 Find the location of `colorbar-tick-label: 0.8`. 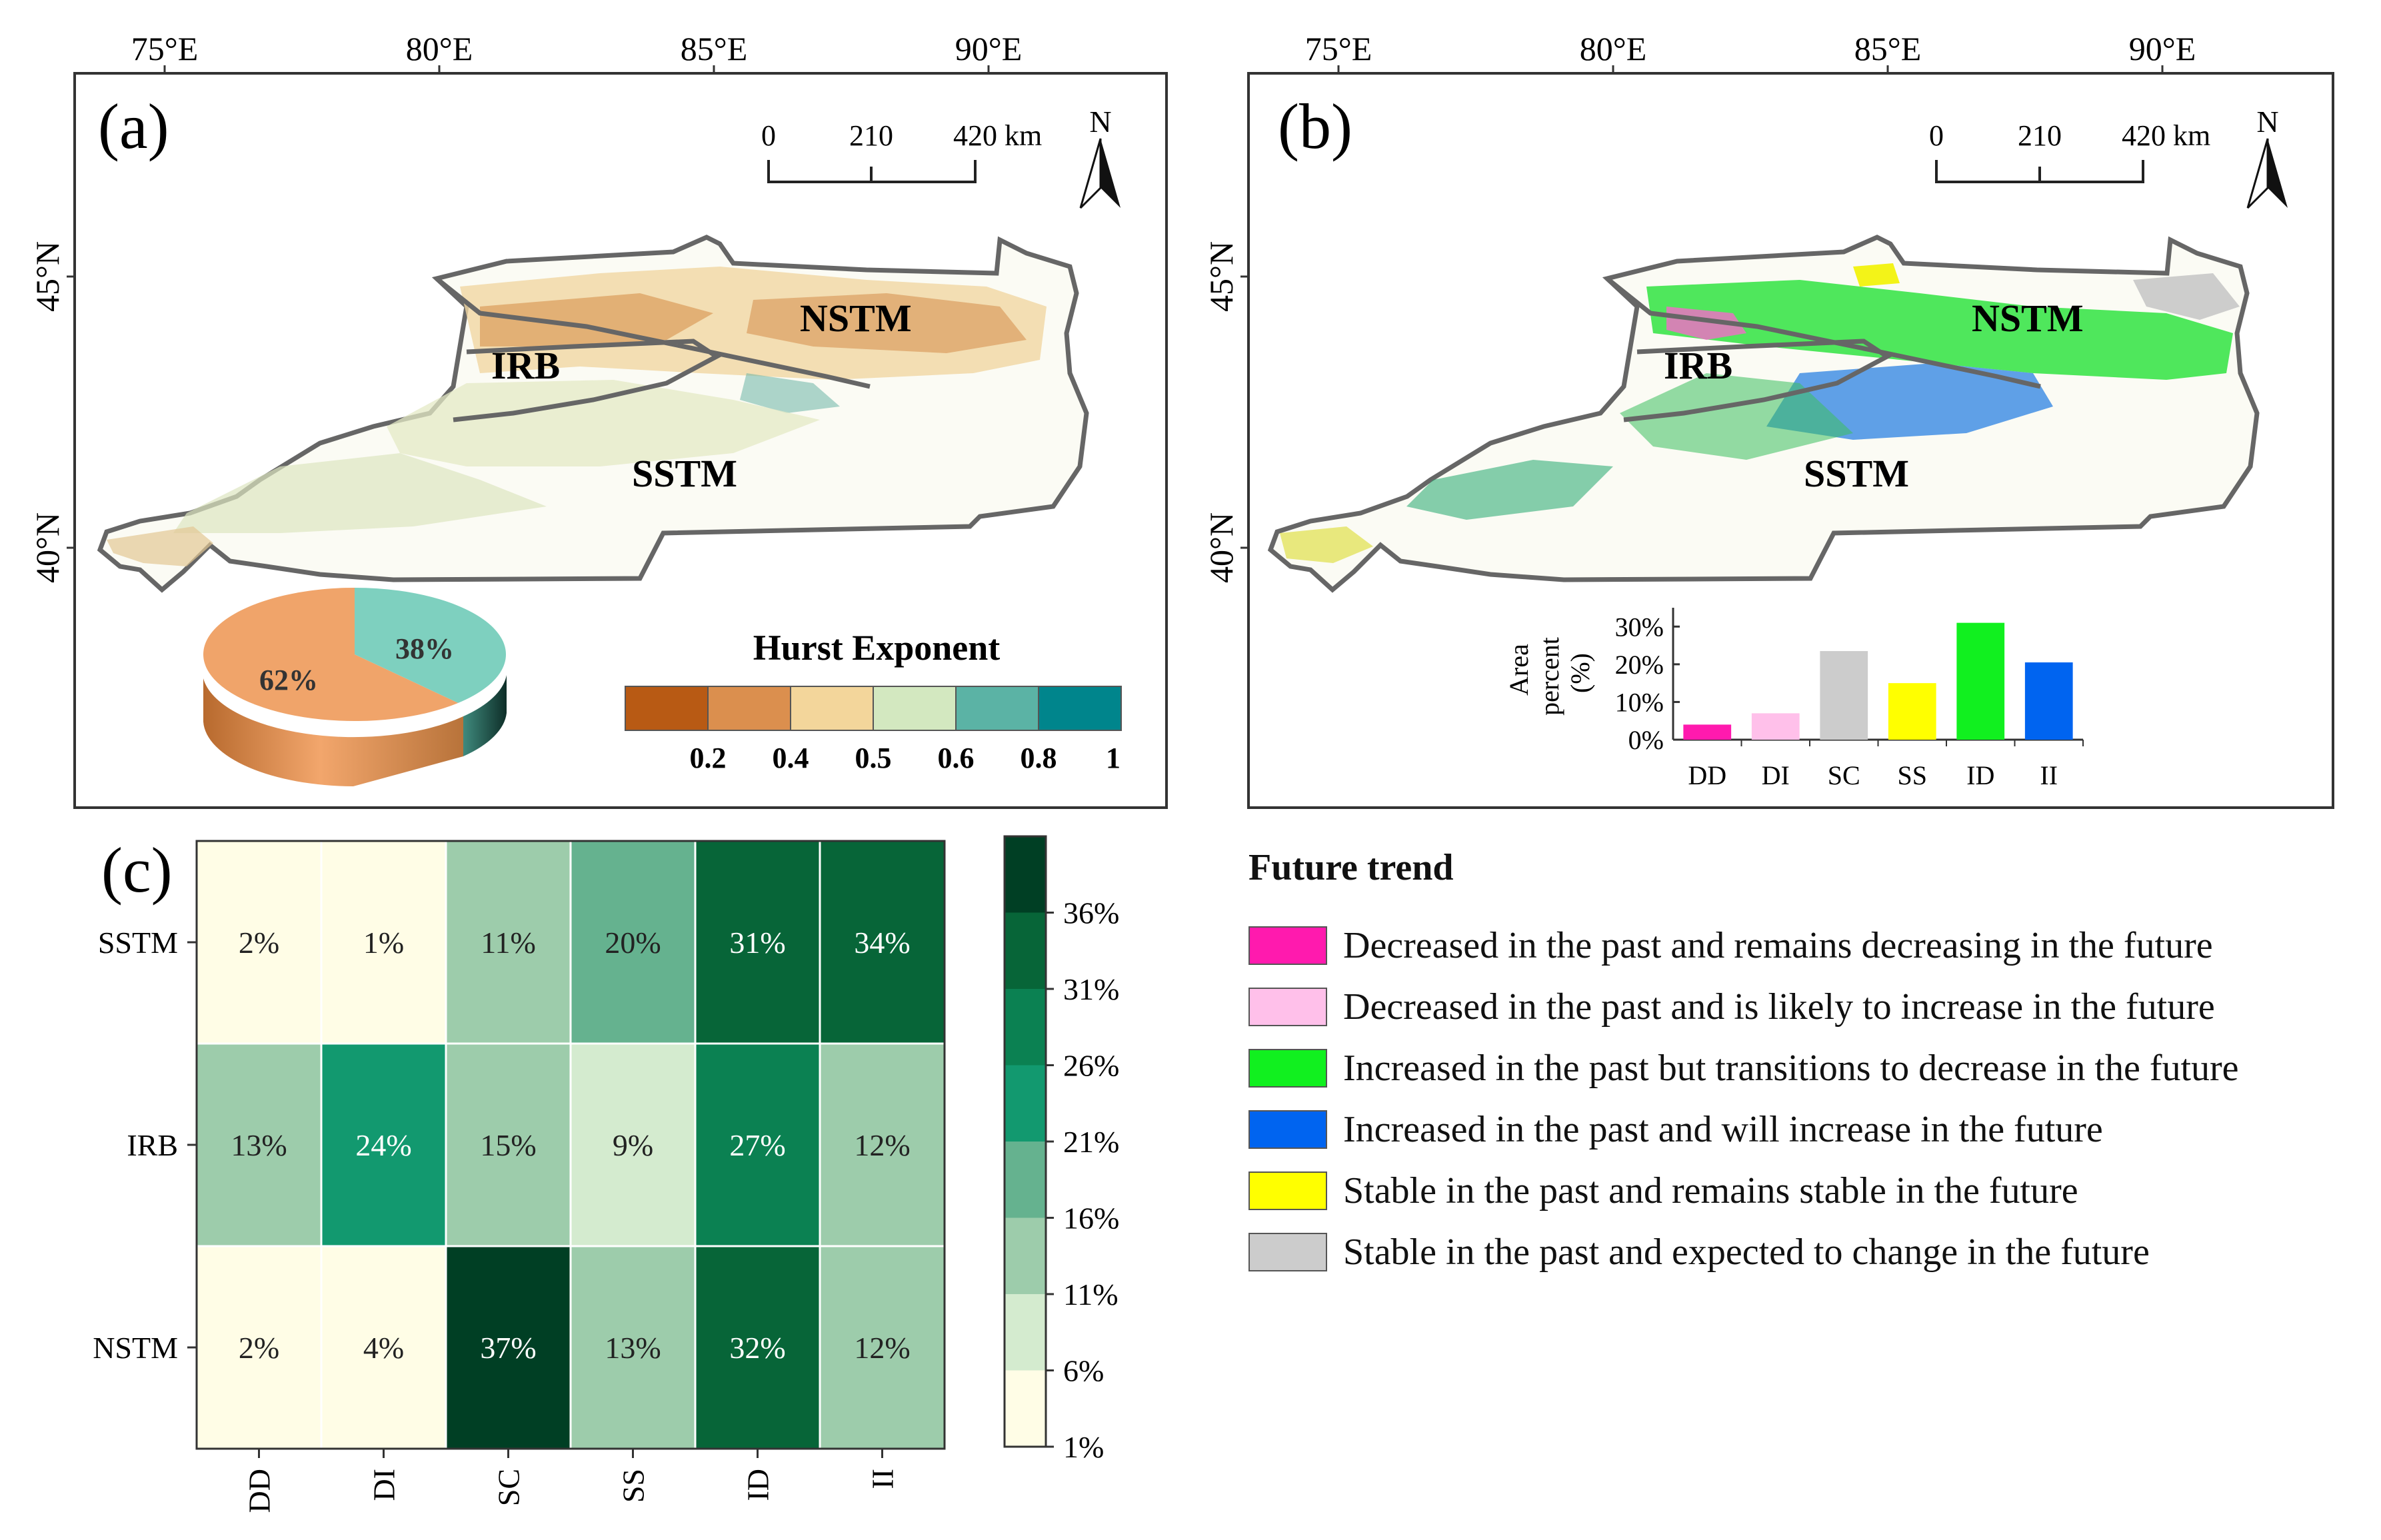

colorbar-tick-label: 0.8 is located at coordinates (1039, 758).